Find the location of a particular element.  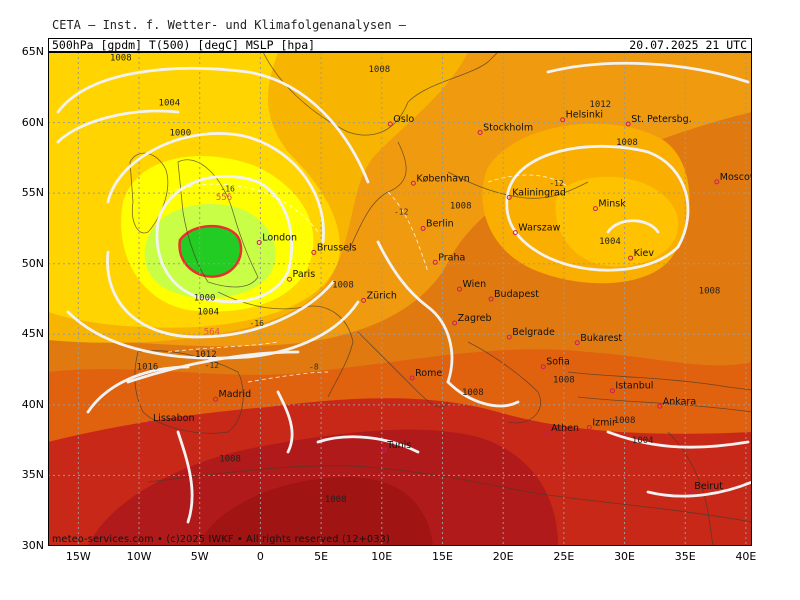

city-marker: Rome is located at coordinates (425, 374).